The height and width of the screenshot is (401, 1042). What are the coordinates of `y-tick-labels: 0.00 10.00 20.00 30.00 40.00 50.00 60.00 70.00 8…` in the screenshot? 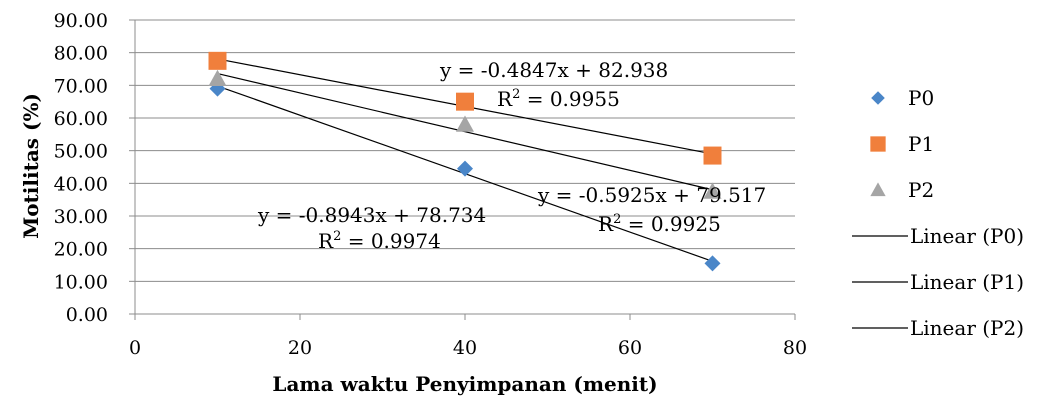 It's located at (81, 168).